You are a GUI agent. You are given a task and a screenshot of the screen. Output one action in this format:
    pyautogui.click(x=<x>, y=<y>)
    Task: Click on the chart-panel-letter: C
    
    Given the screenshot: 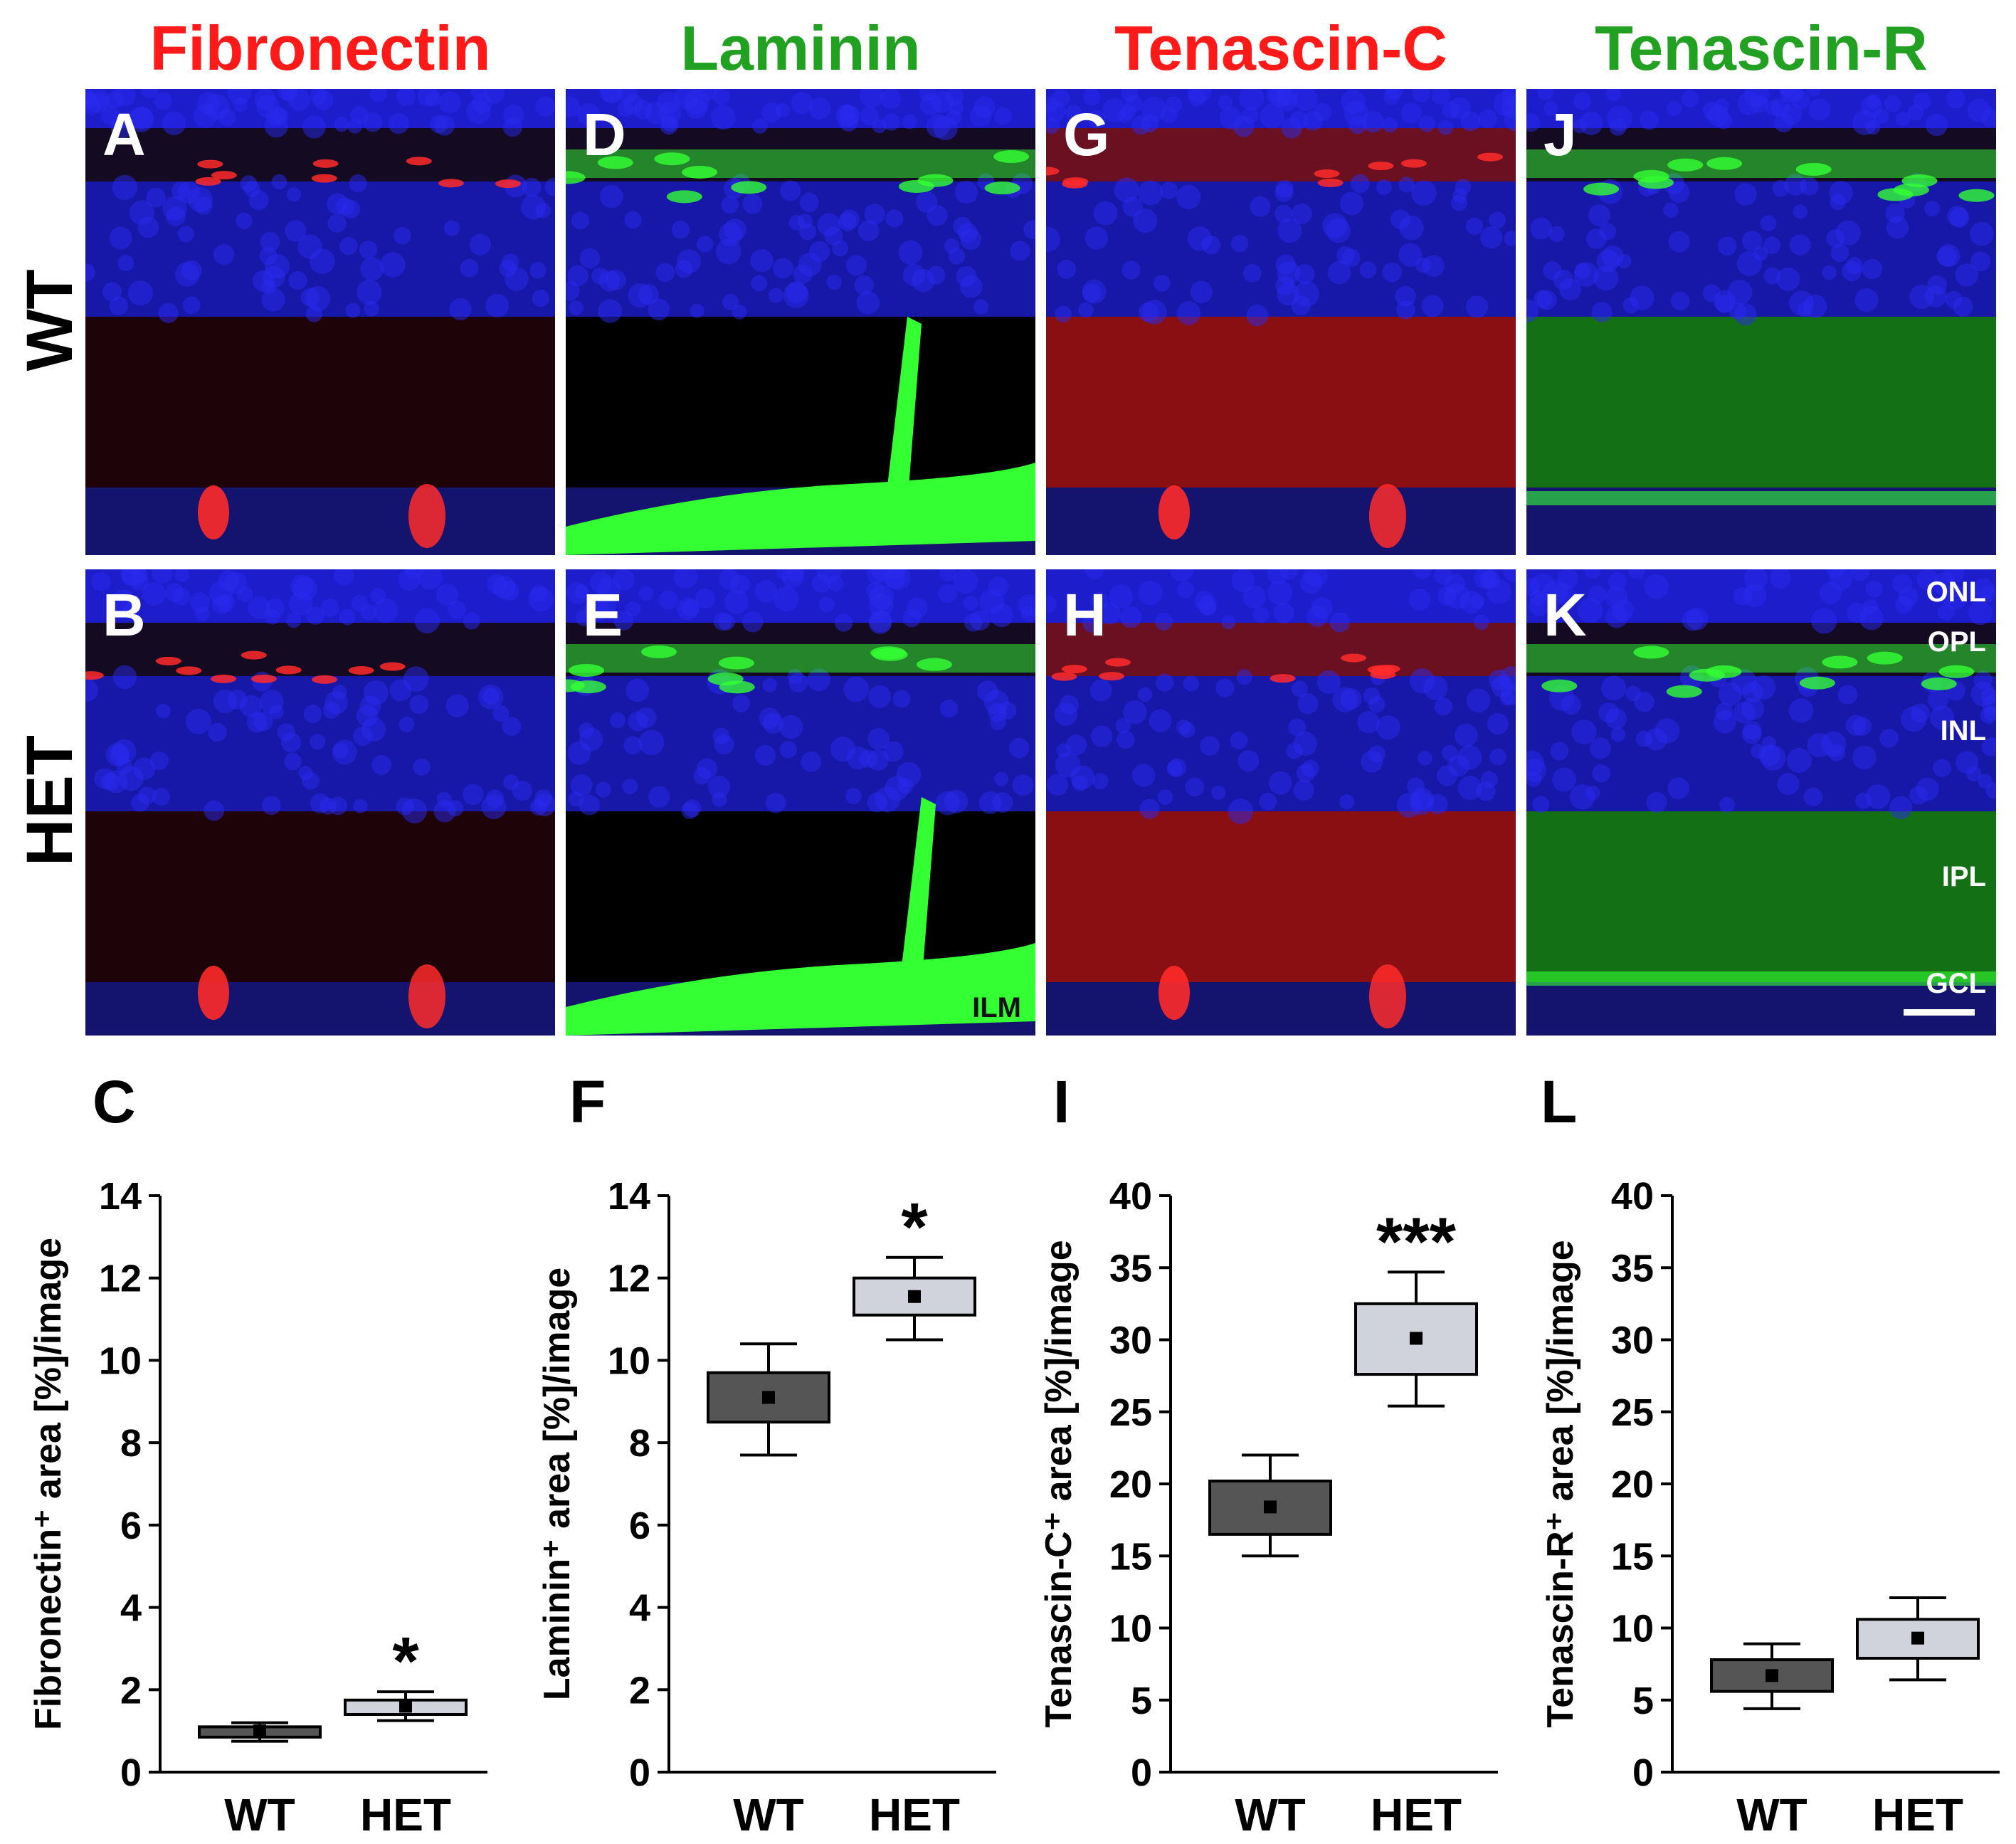 What is the action you would take?
    pyautogui.click(x=114, y=1101)
    